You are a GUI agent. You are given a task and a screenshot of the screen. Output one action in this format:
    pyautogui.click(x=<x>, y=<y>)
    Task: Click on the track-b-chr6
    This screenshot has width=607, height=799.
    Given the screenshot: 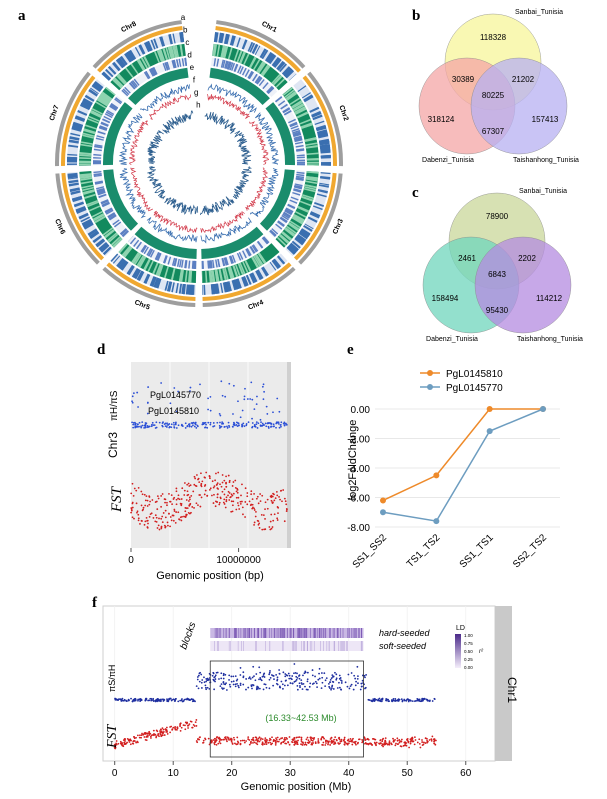 What is the action you would take?
    pyautogui.click(x=90, y=214)
    